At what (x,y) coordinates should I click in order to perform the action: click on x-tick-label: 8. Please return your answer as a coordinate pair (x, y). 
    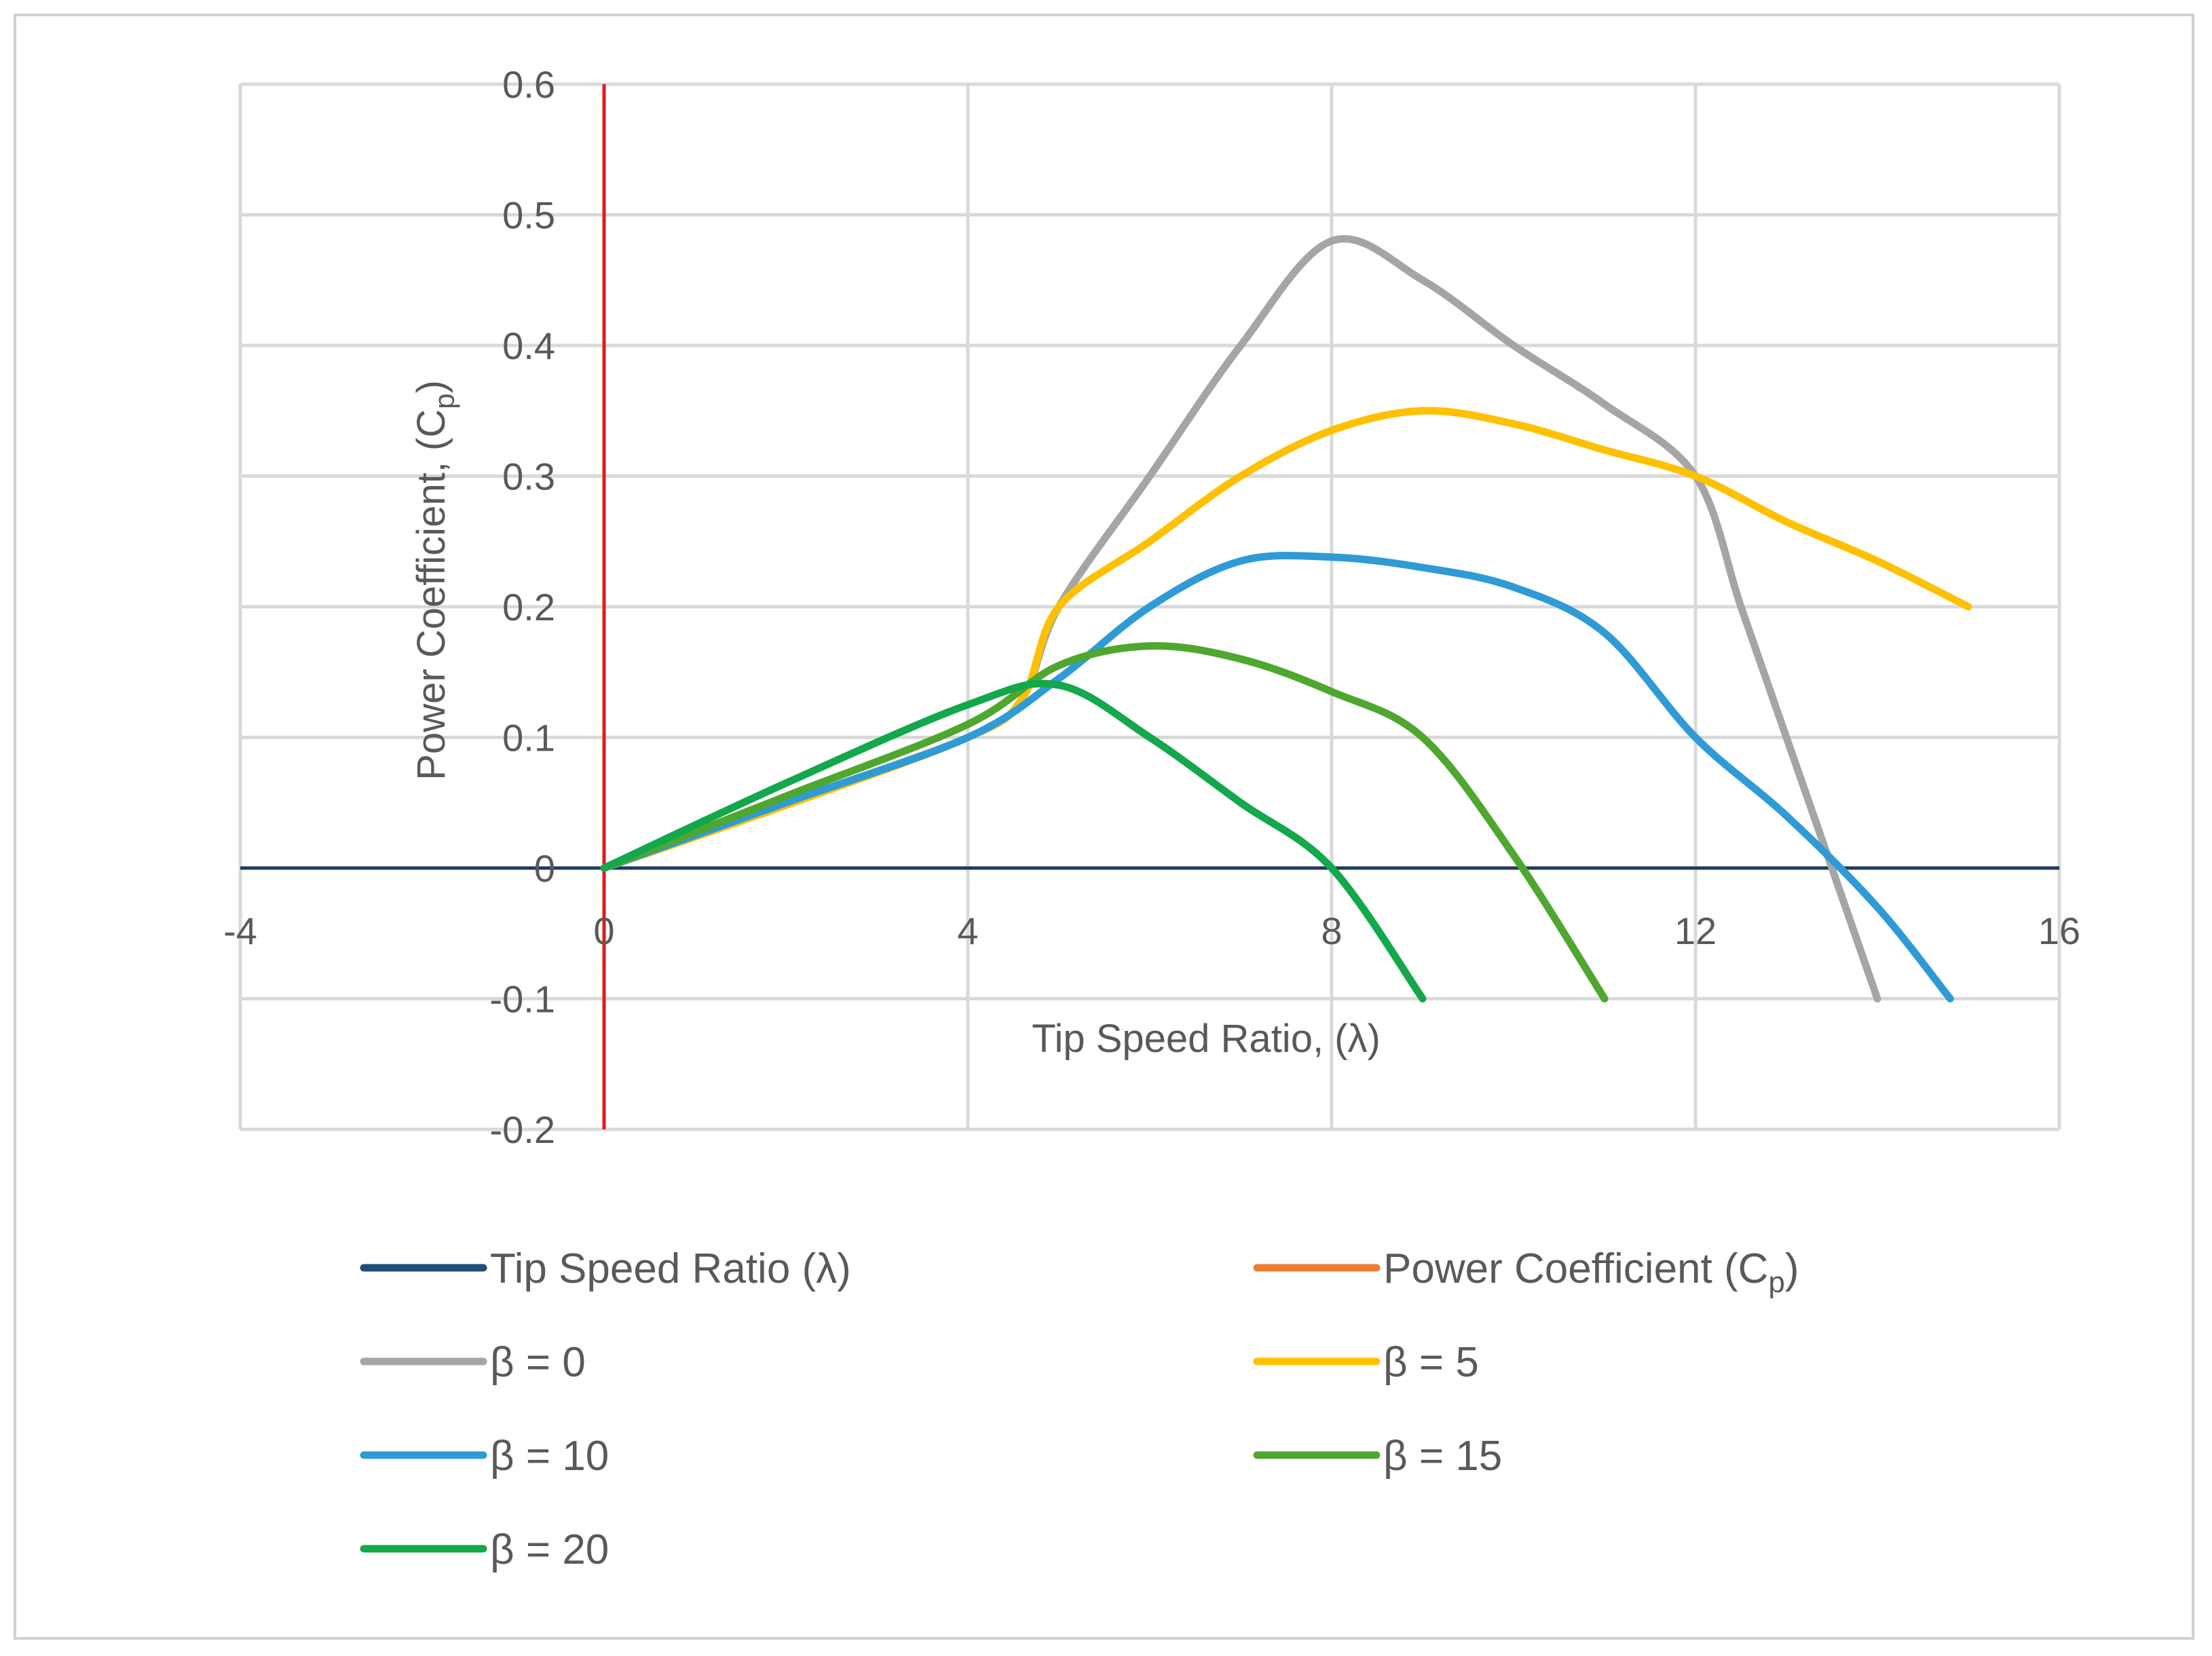
    Looking at the image, I should click on (1331, 930).